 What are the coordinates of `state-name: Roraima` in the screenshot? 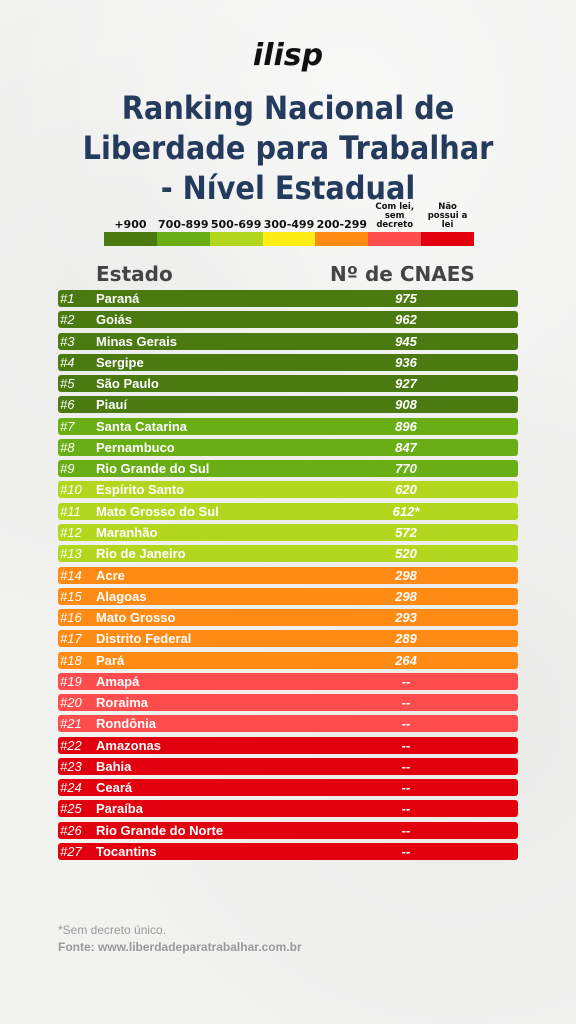 It's located at (122, 703).